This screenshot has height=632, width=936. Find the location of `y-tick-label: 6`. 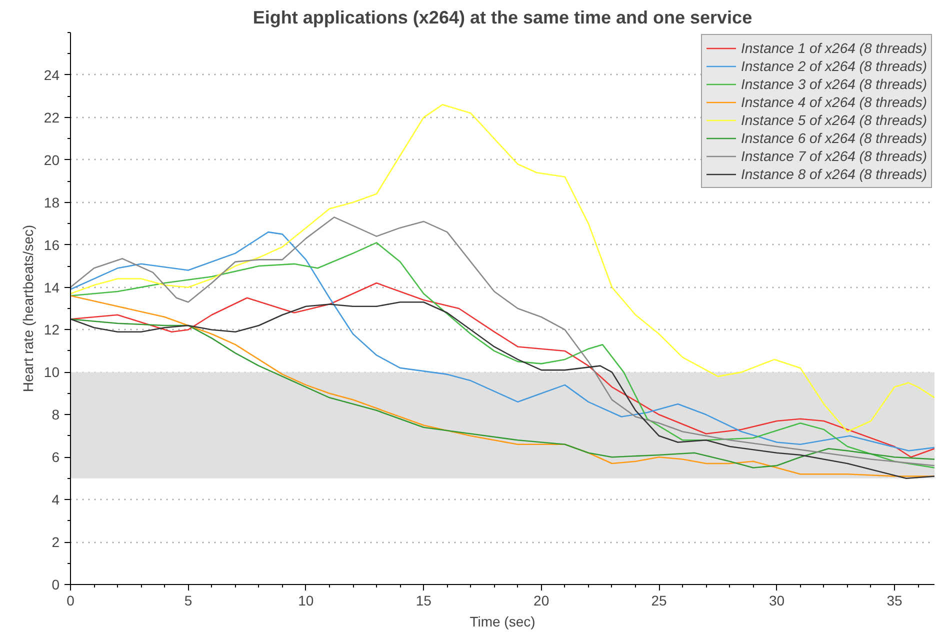

y-tick-label: 6 is located at coordinates (56, 457).